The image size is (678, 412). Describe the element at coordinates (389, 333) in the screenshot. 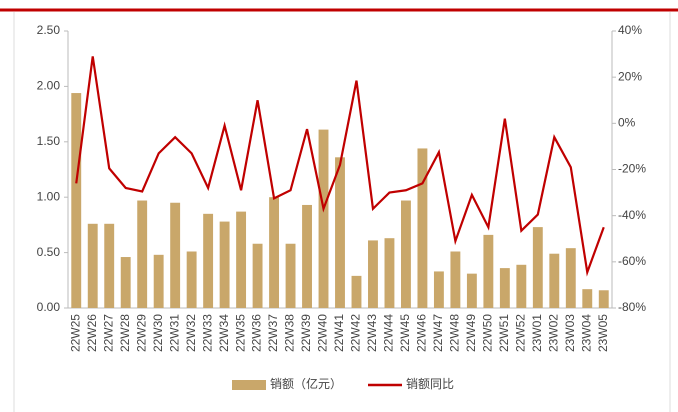

I see `x-tick-label: 22W44` at that location.